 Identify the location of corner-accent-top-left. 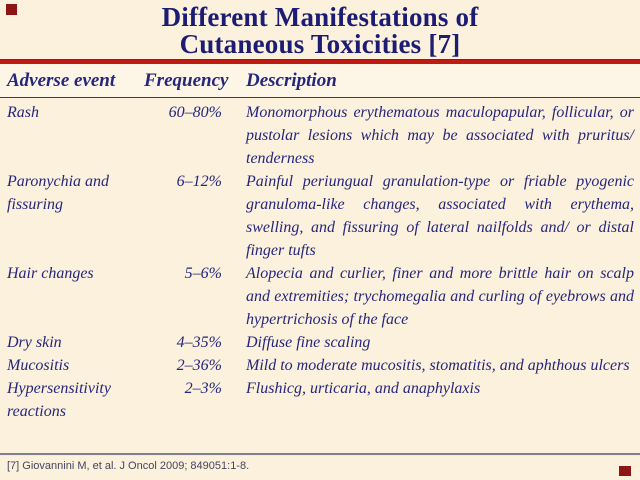
(11, 9).